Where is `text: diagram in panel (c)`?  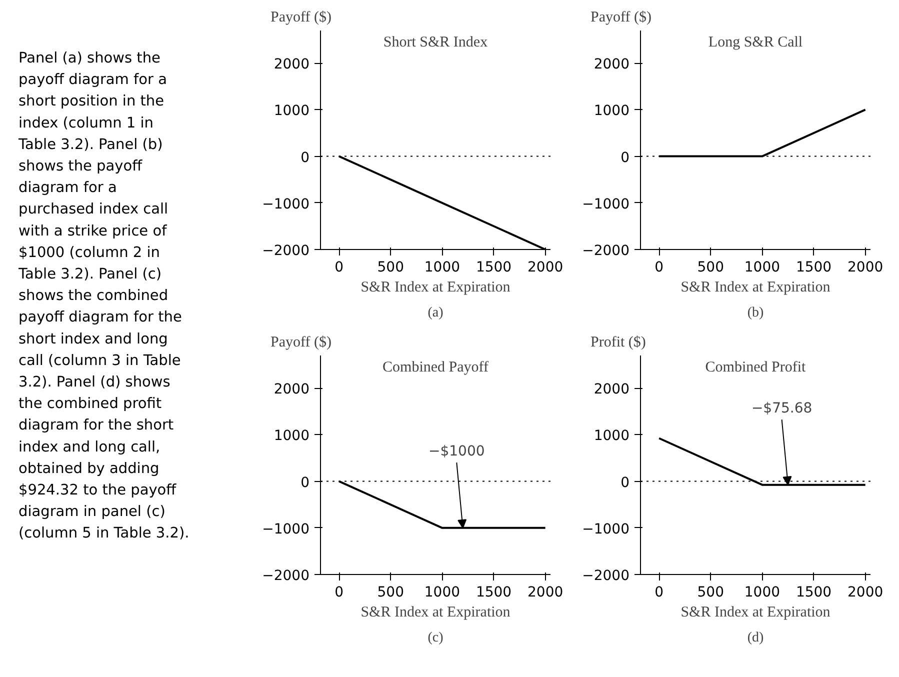 text: diagram in panel (c) is located at coordinates (92, 512).